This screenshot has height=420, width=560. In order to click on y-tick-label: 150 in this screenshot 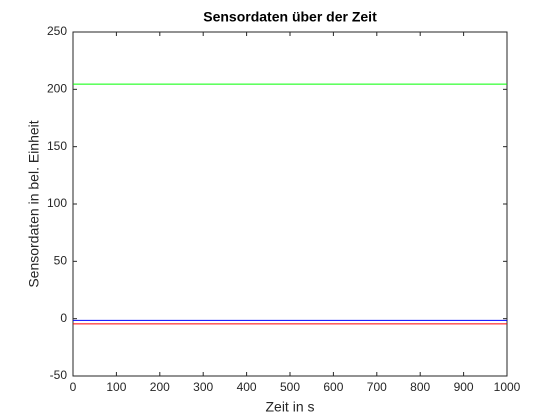, I will do `click(57, 146)`.